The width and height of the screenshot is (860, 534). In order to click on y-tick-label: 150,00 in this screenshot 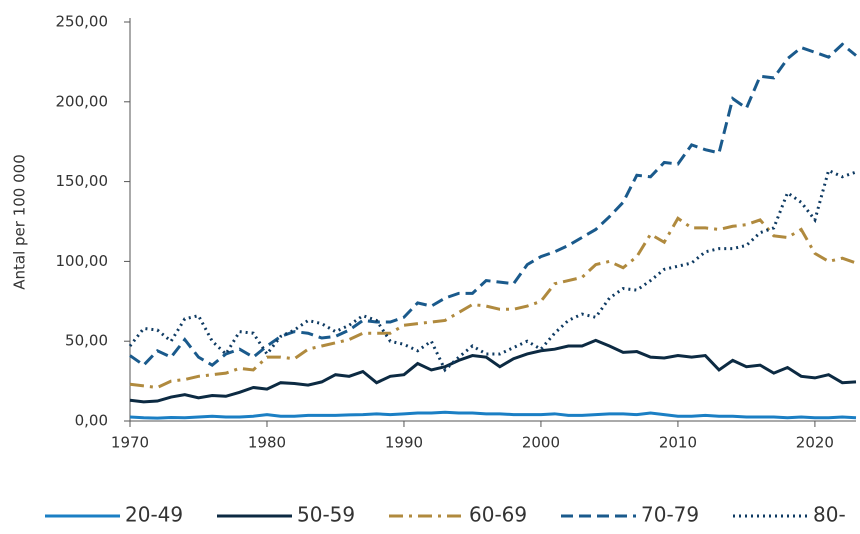, I will do `click(82, 181)`.